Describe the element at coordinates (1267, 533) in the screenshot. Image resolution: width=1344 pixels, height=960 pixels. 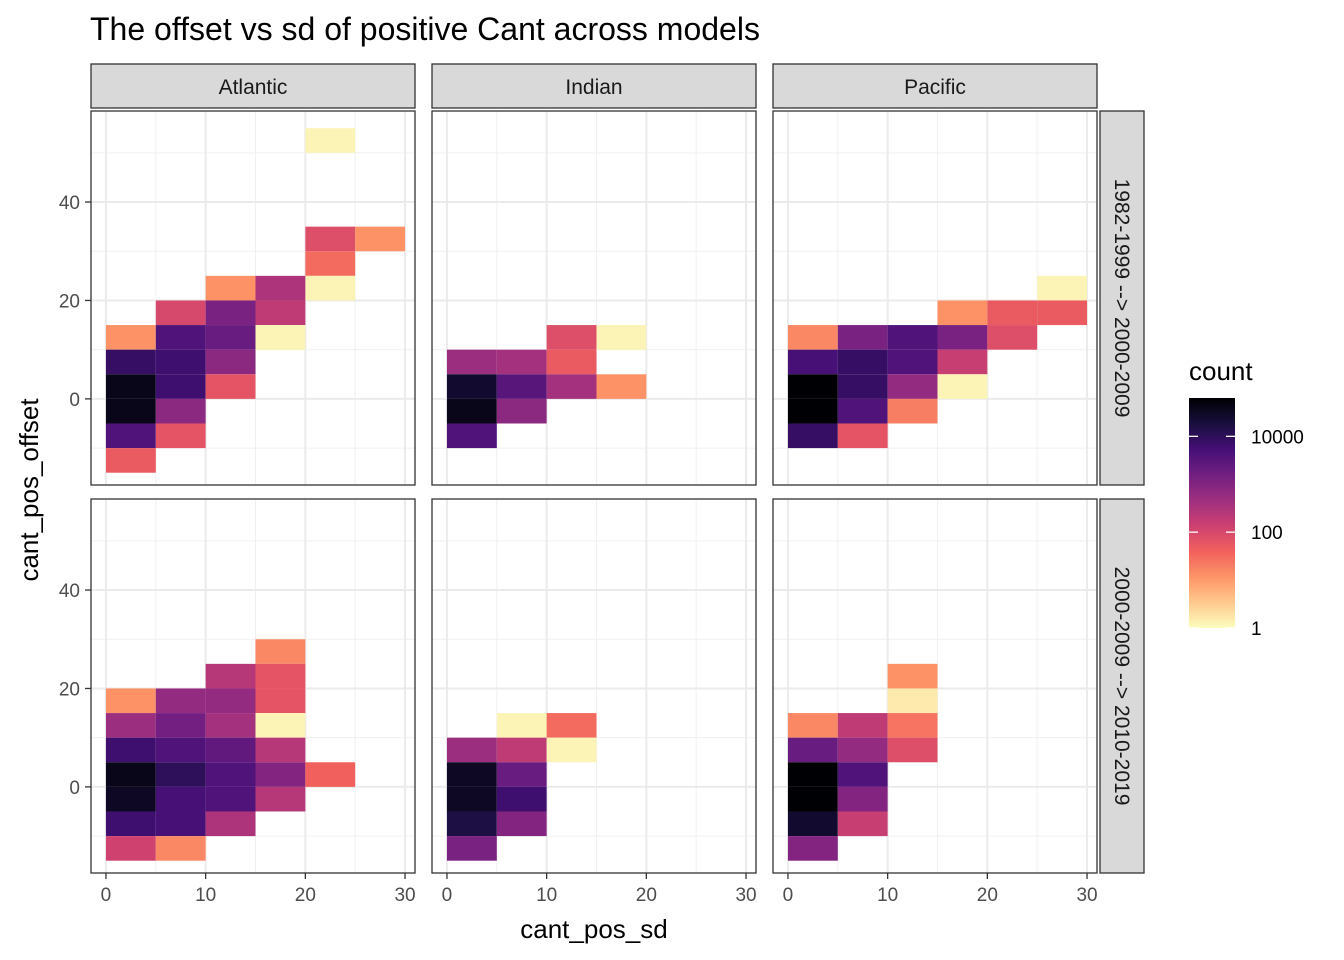
I see `legend-label: 100` at that location.